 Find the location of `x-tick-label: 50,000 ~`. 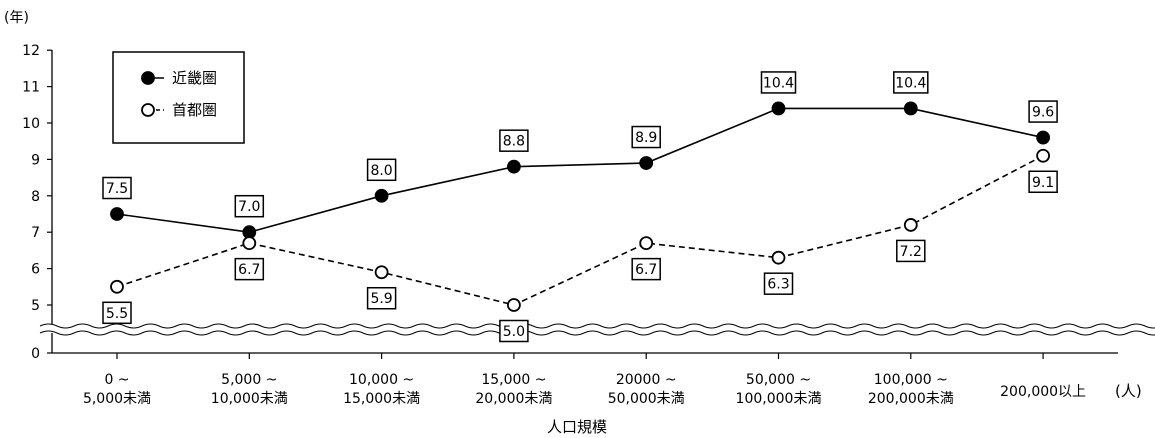

x-tick-label: 50,000 ~ is located at coordinates (778, 380).